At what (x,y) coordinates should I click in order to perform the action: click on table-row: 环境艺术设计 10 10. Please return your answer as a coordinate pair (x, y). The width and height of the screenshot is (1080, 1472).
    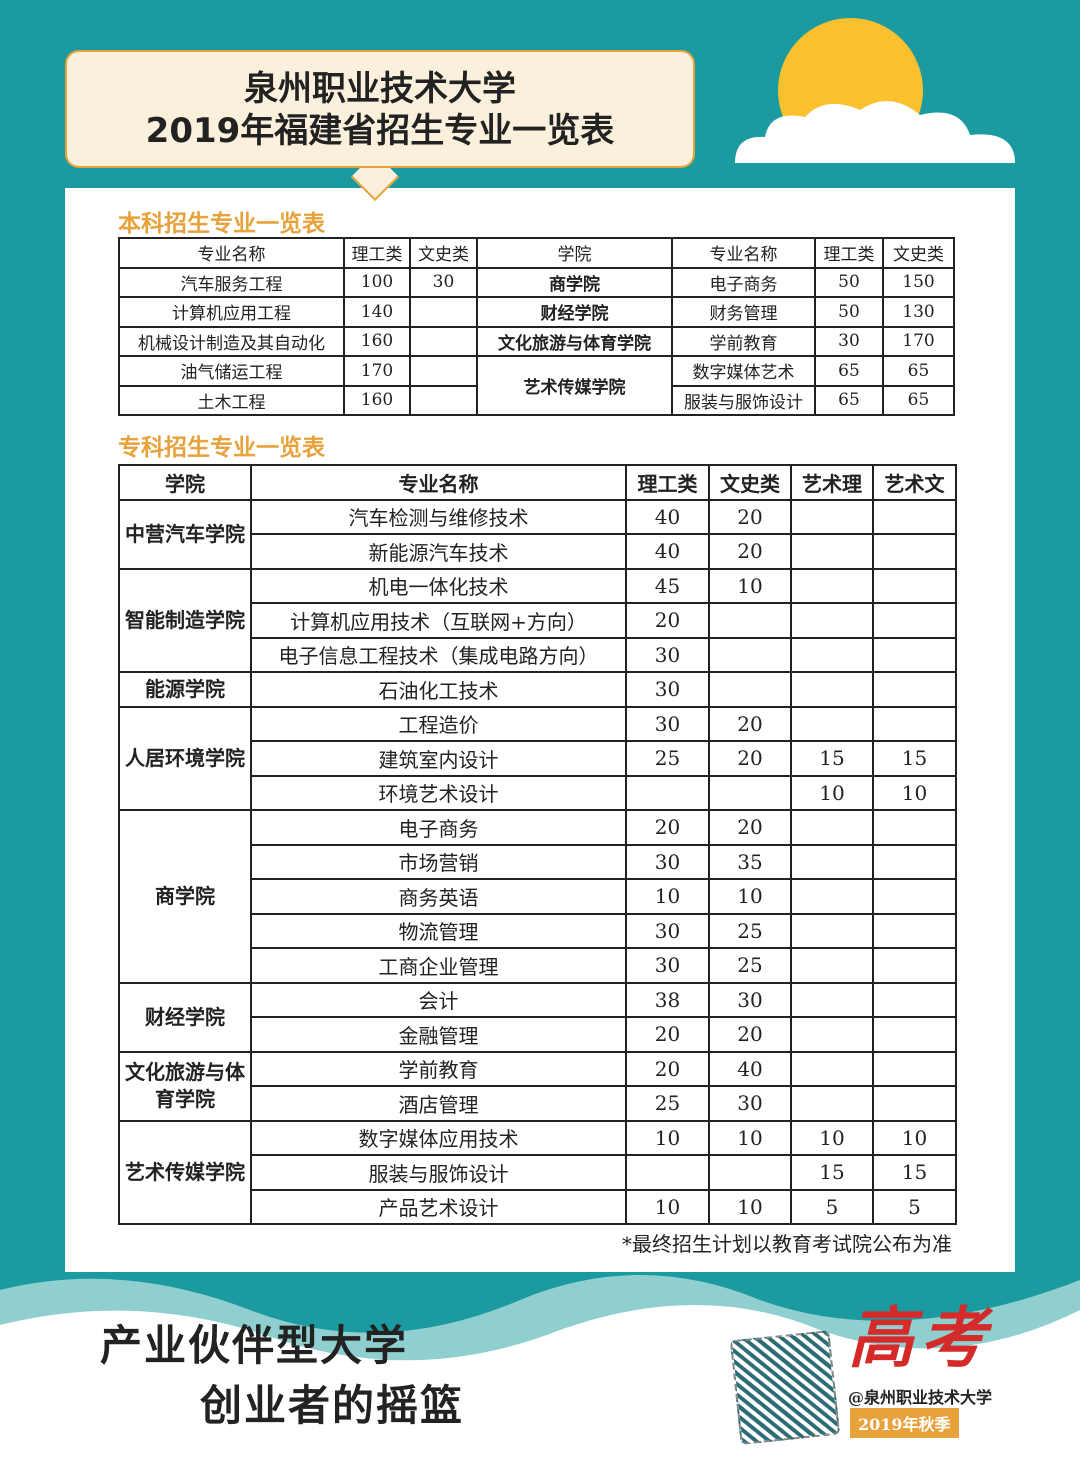
    Looking at the image, I should click on (538, 792).